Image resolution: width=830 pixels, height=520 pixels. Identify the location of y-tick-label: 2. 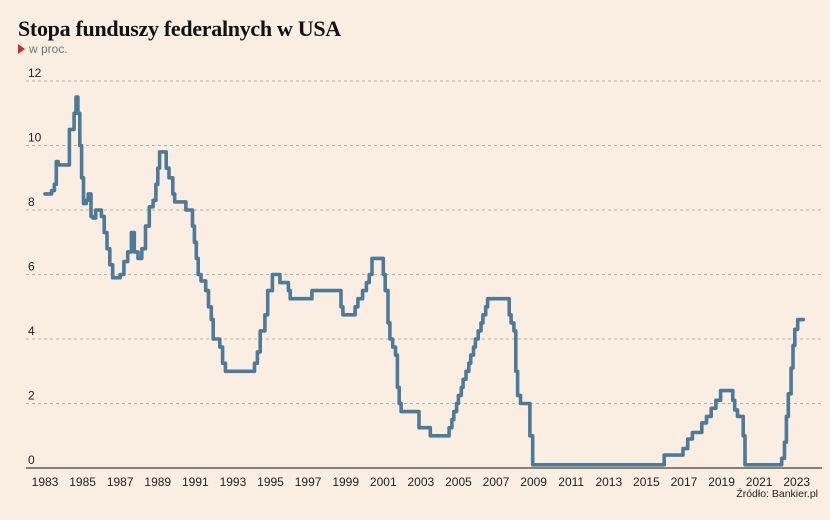
(31, 396).